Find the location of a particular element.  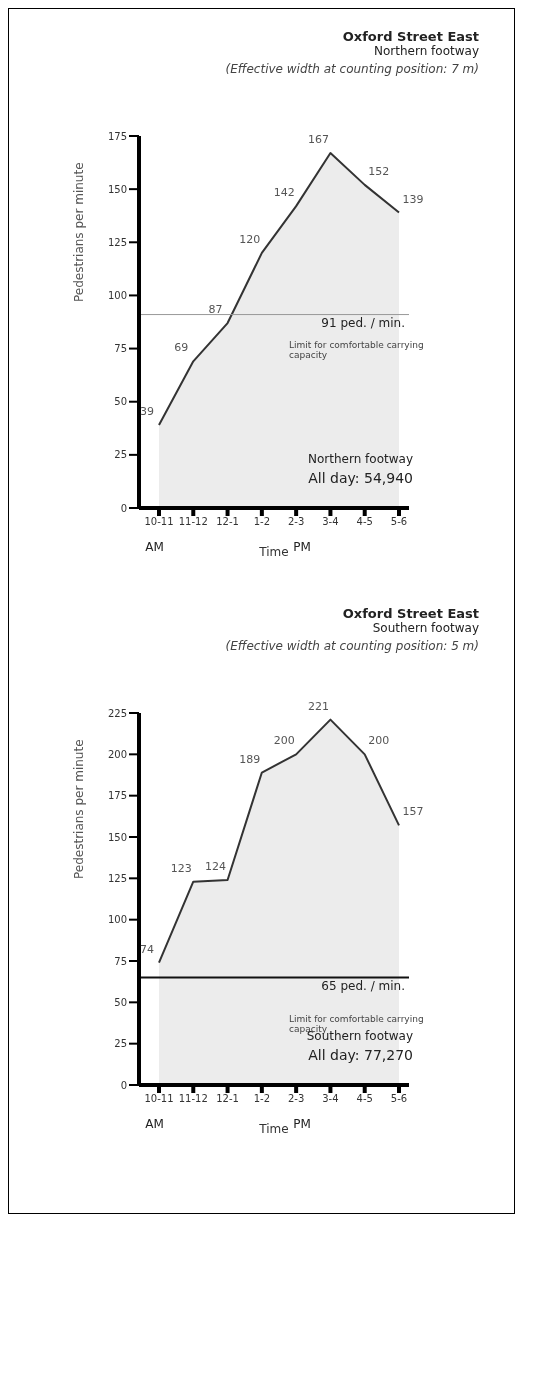

data-label: 139 is located at coordinates (413, 199).